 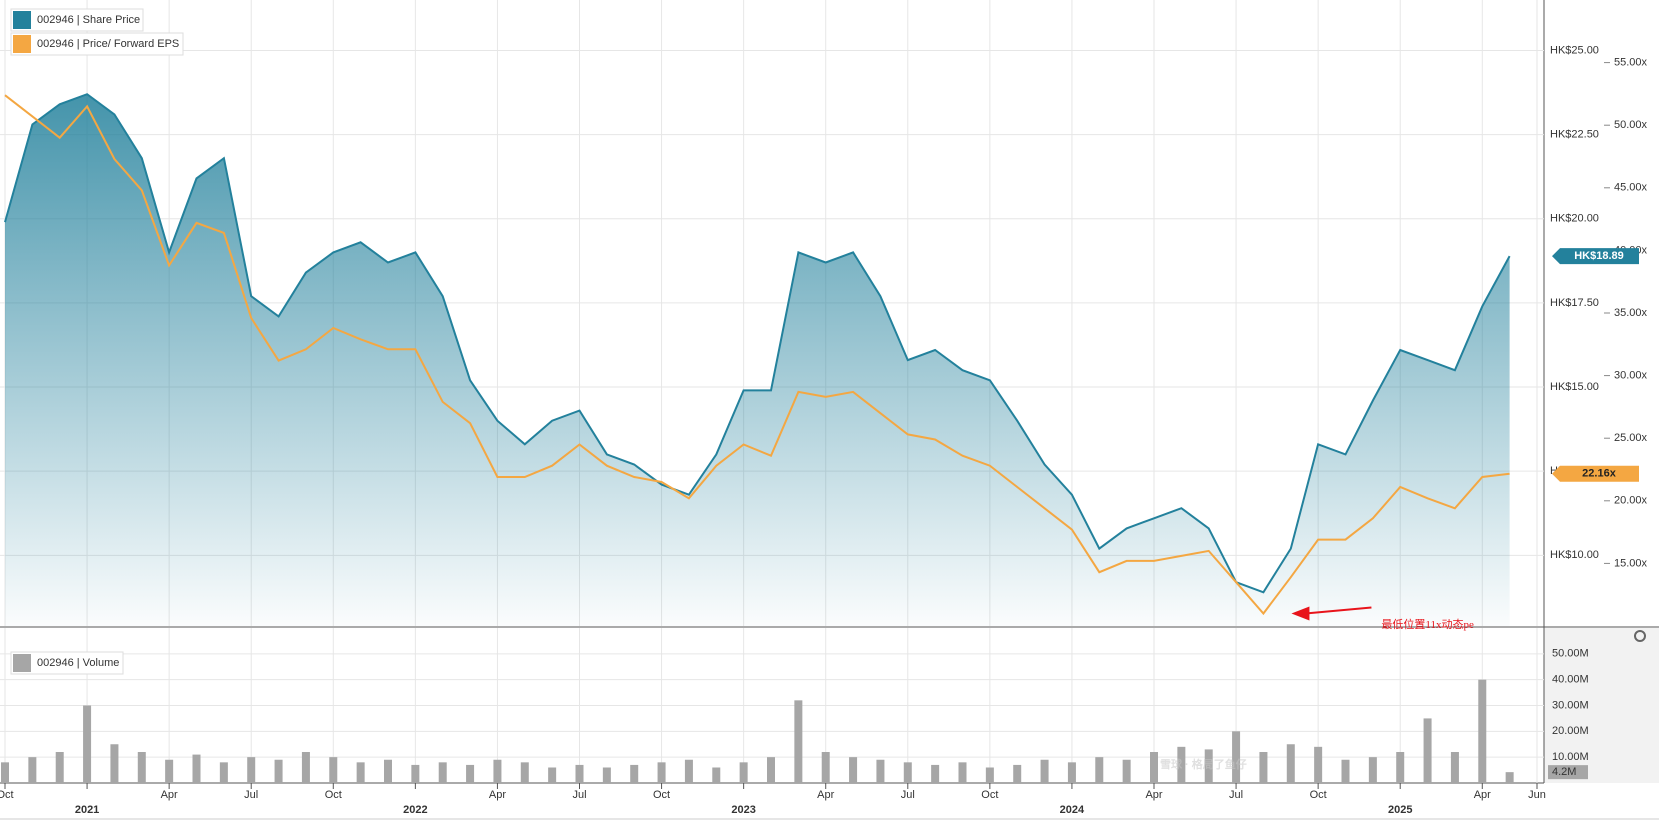 What do you see at coordinates (1570, 731) in the screenshot?
I see `y-tick-label: 20.00M` at bounding box center [1570, 731].